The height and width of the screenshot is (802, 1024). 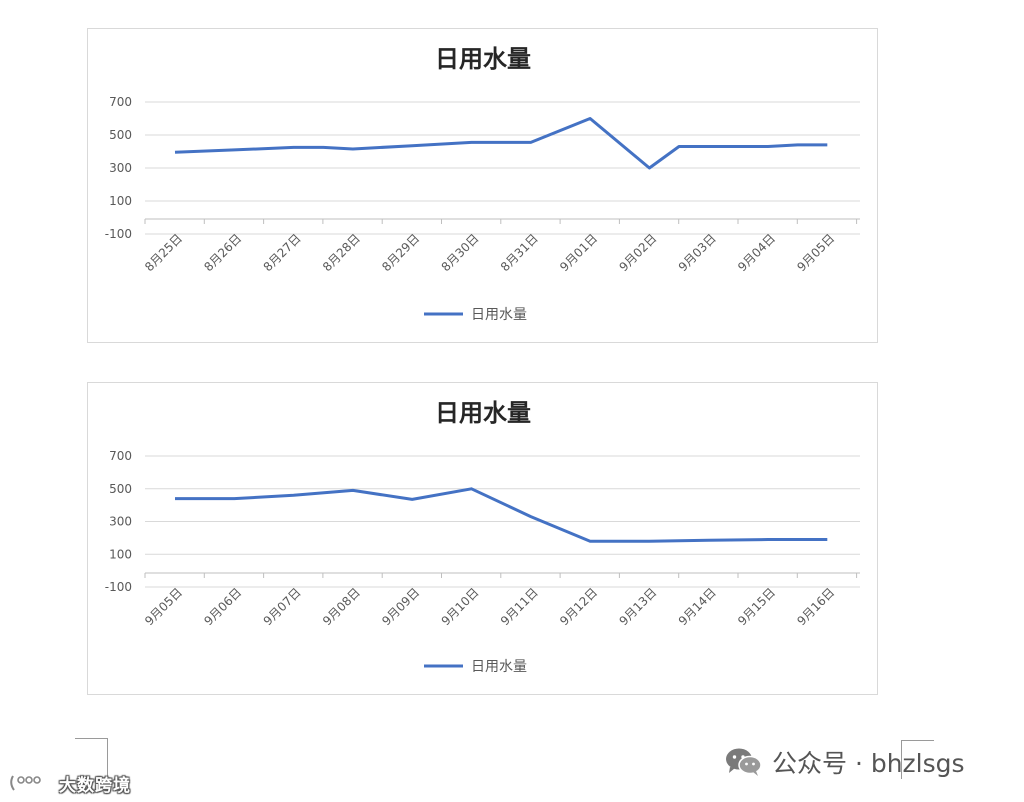 What do you see at coordinates (91, 757) in the screenshot?
I see `crop-mark-left` at bounding box center [91, 757].